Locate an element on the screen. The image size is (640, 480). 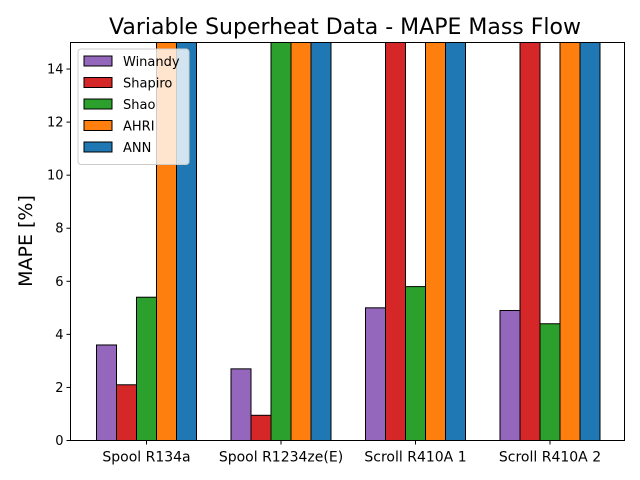
legend-swatch-shapiro is located at coordinates (98, 82).